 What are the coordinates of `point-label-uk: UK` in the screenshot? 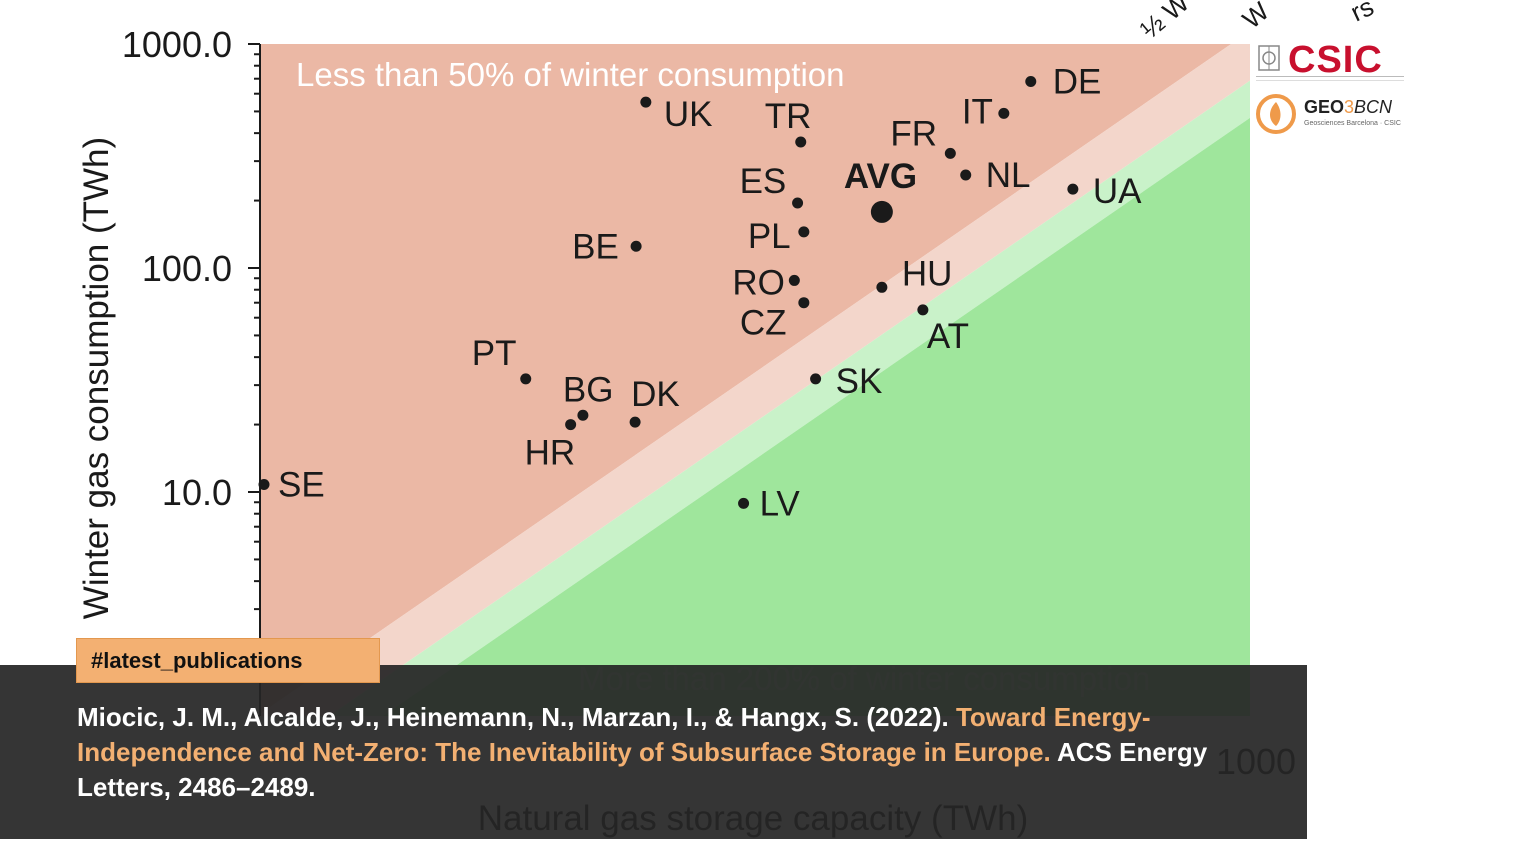 It's located at (688, 114).